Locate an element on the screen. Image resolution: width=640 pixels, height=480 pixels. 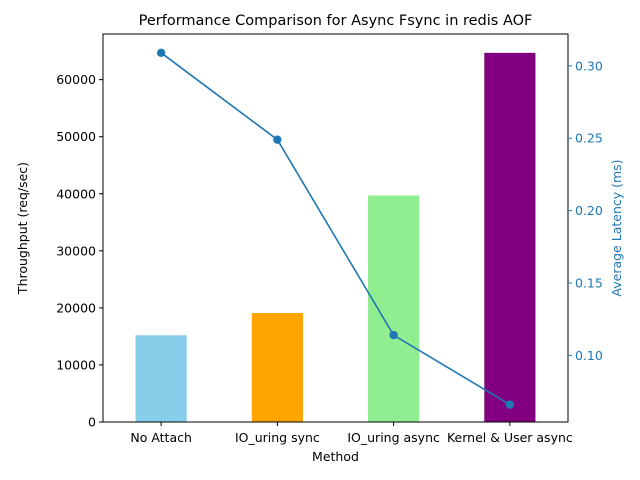
right-tick-label: 0.10 is located at coordinates (589, 355).